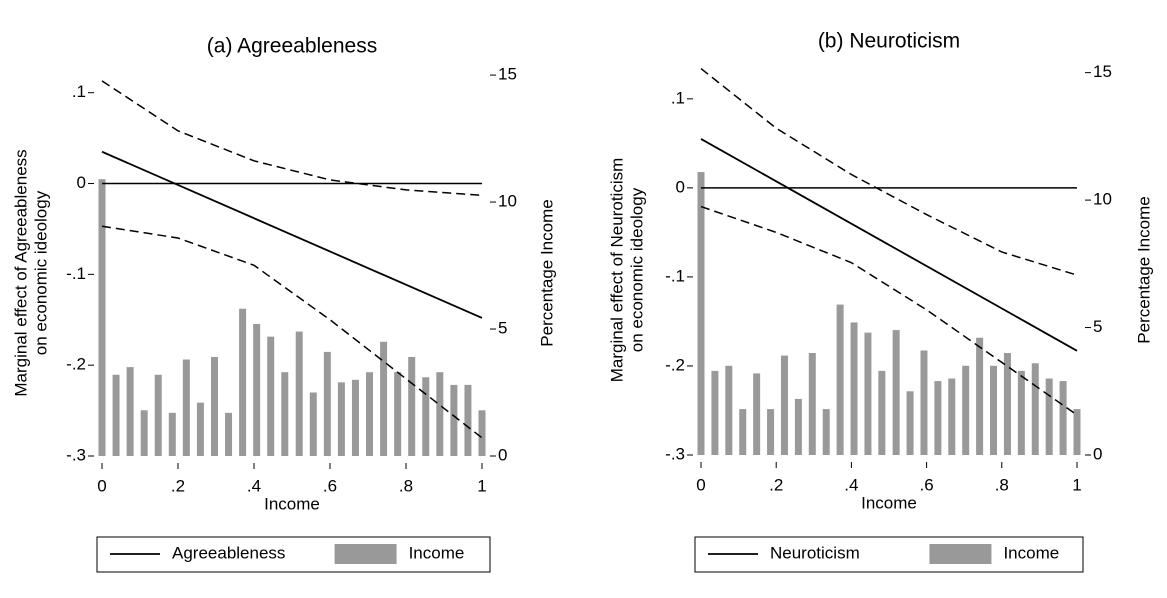 The height and width of the screenshot is (598, 1167). Describe the element at coordinates (616, 270) in the screenshot. I see `y-axis-label: Marginal effect of Neuroticism` at that location.